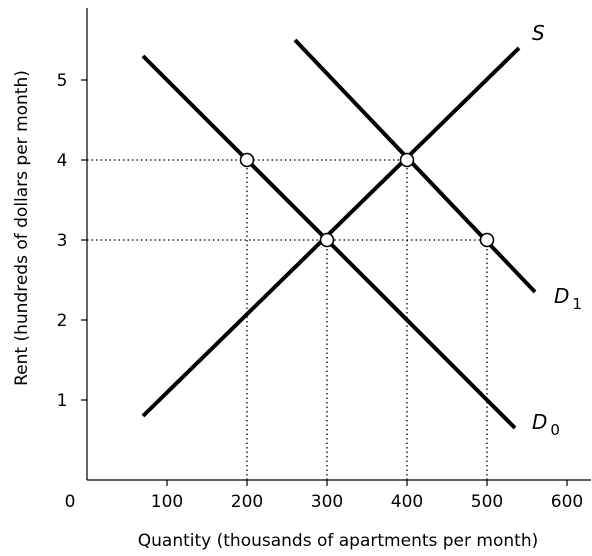 The image size is (592, 556). What do you see at coordinates (247, 502) in the screenshot?
I see `x-tick-label-200: 200` at bounding box center [247, 502].